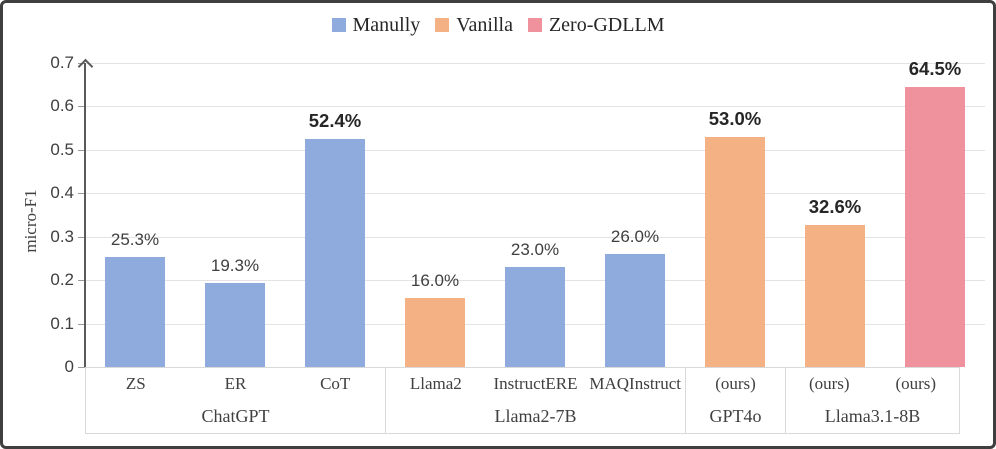 The width and height of the screenshot is (996, 449). Describe the element at coordinates (62, 62) in the screenshot. I see `y-tick-label: 0.7` at that location.